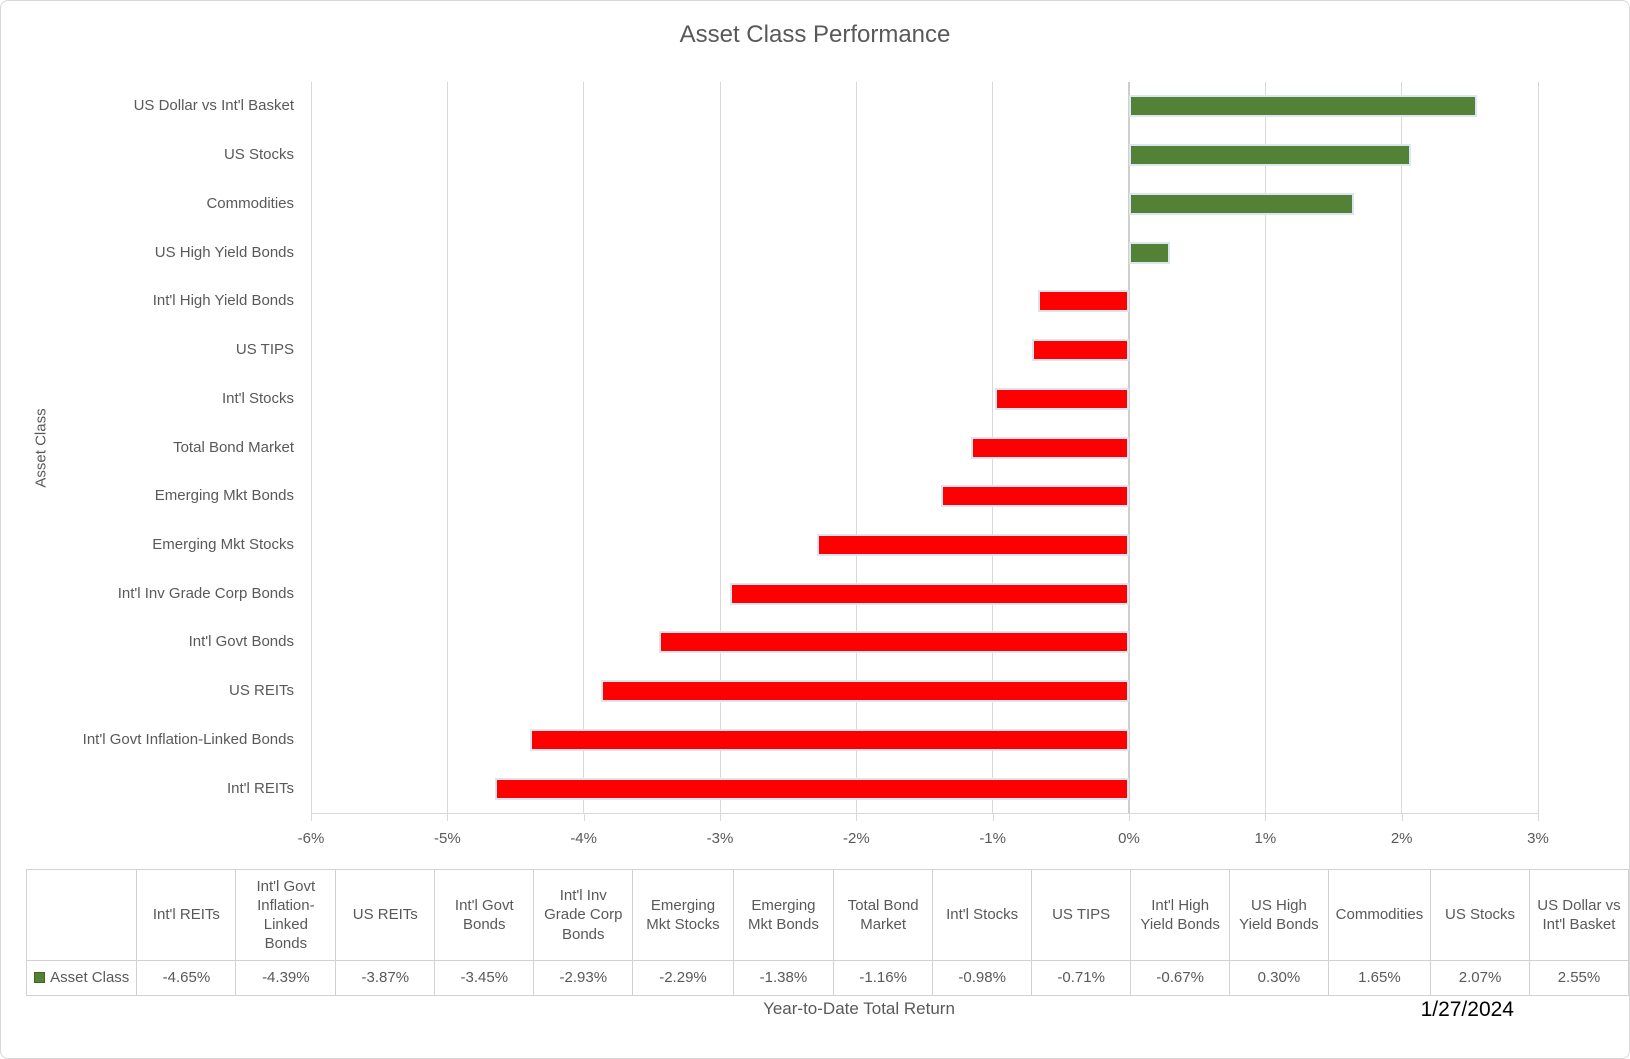 The image size is (1630, 1059). I want to click on category-label-us-dollar-vs-int-l-basket: US Dollar vs Int'l Basket, so click(213, 106).